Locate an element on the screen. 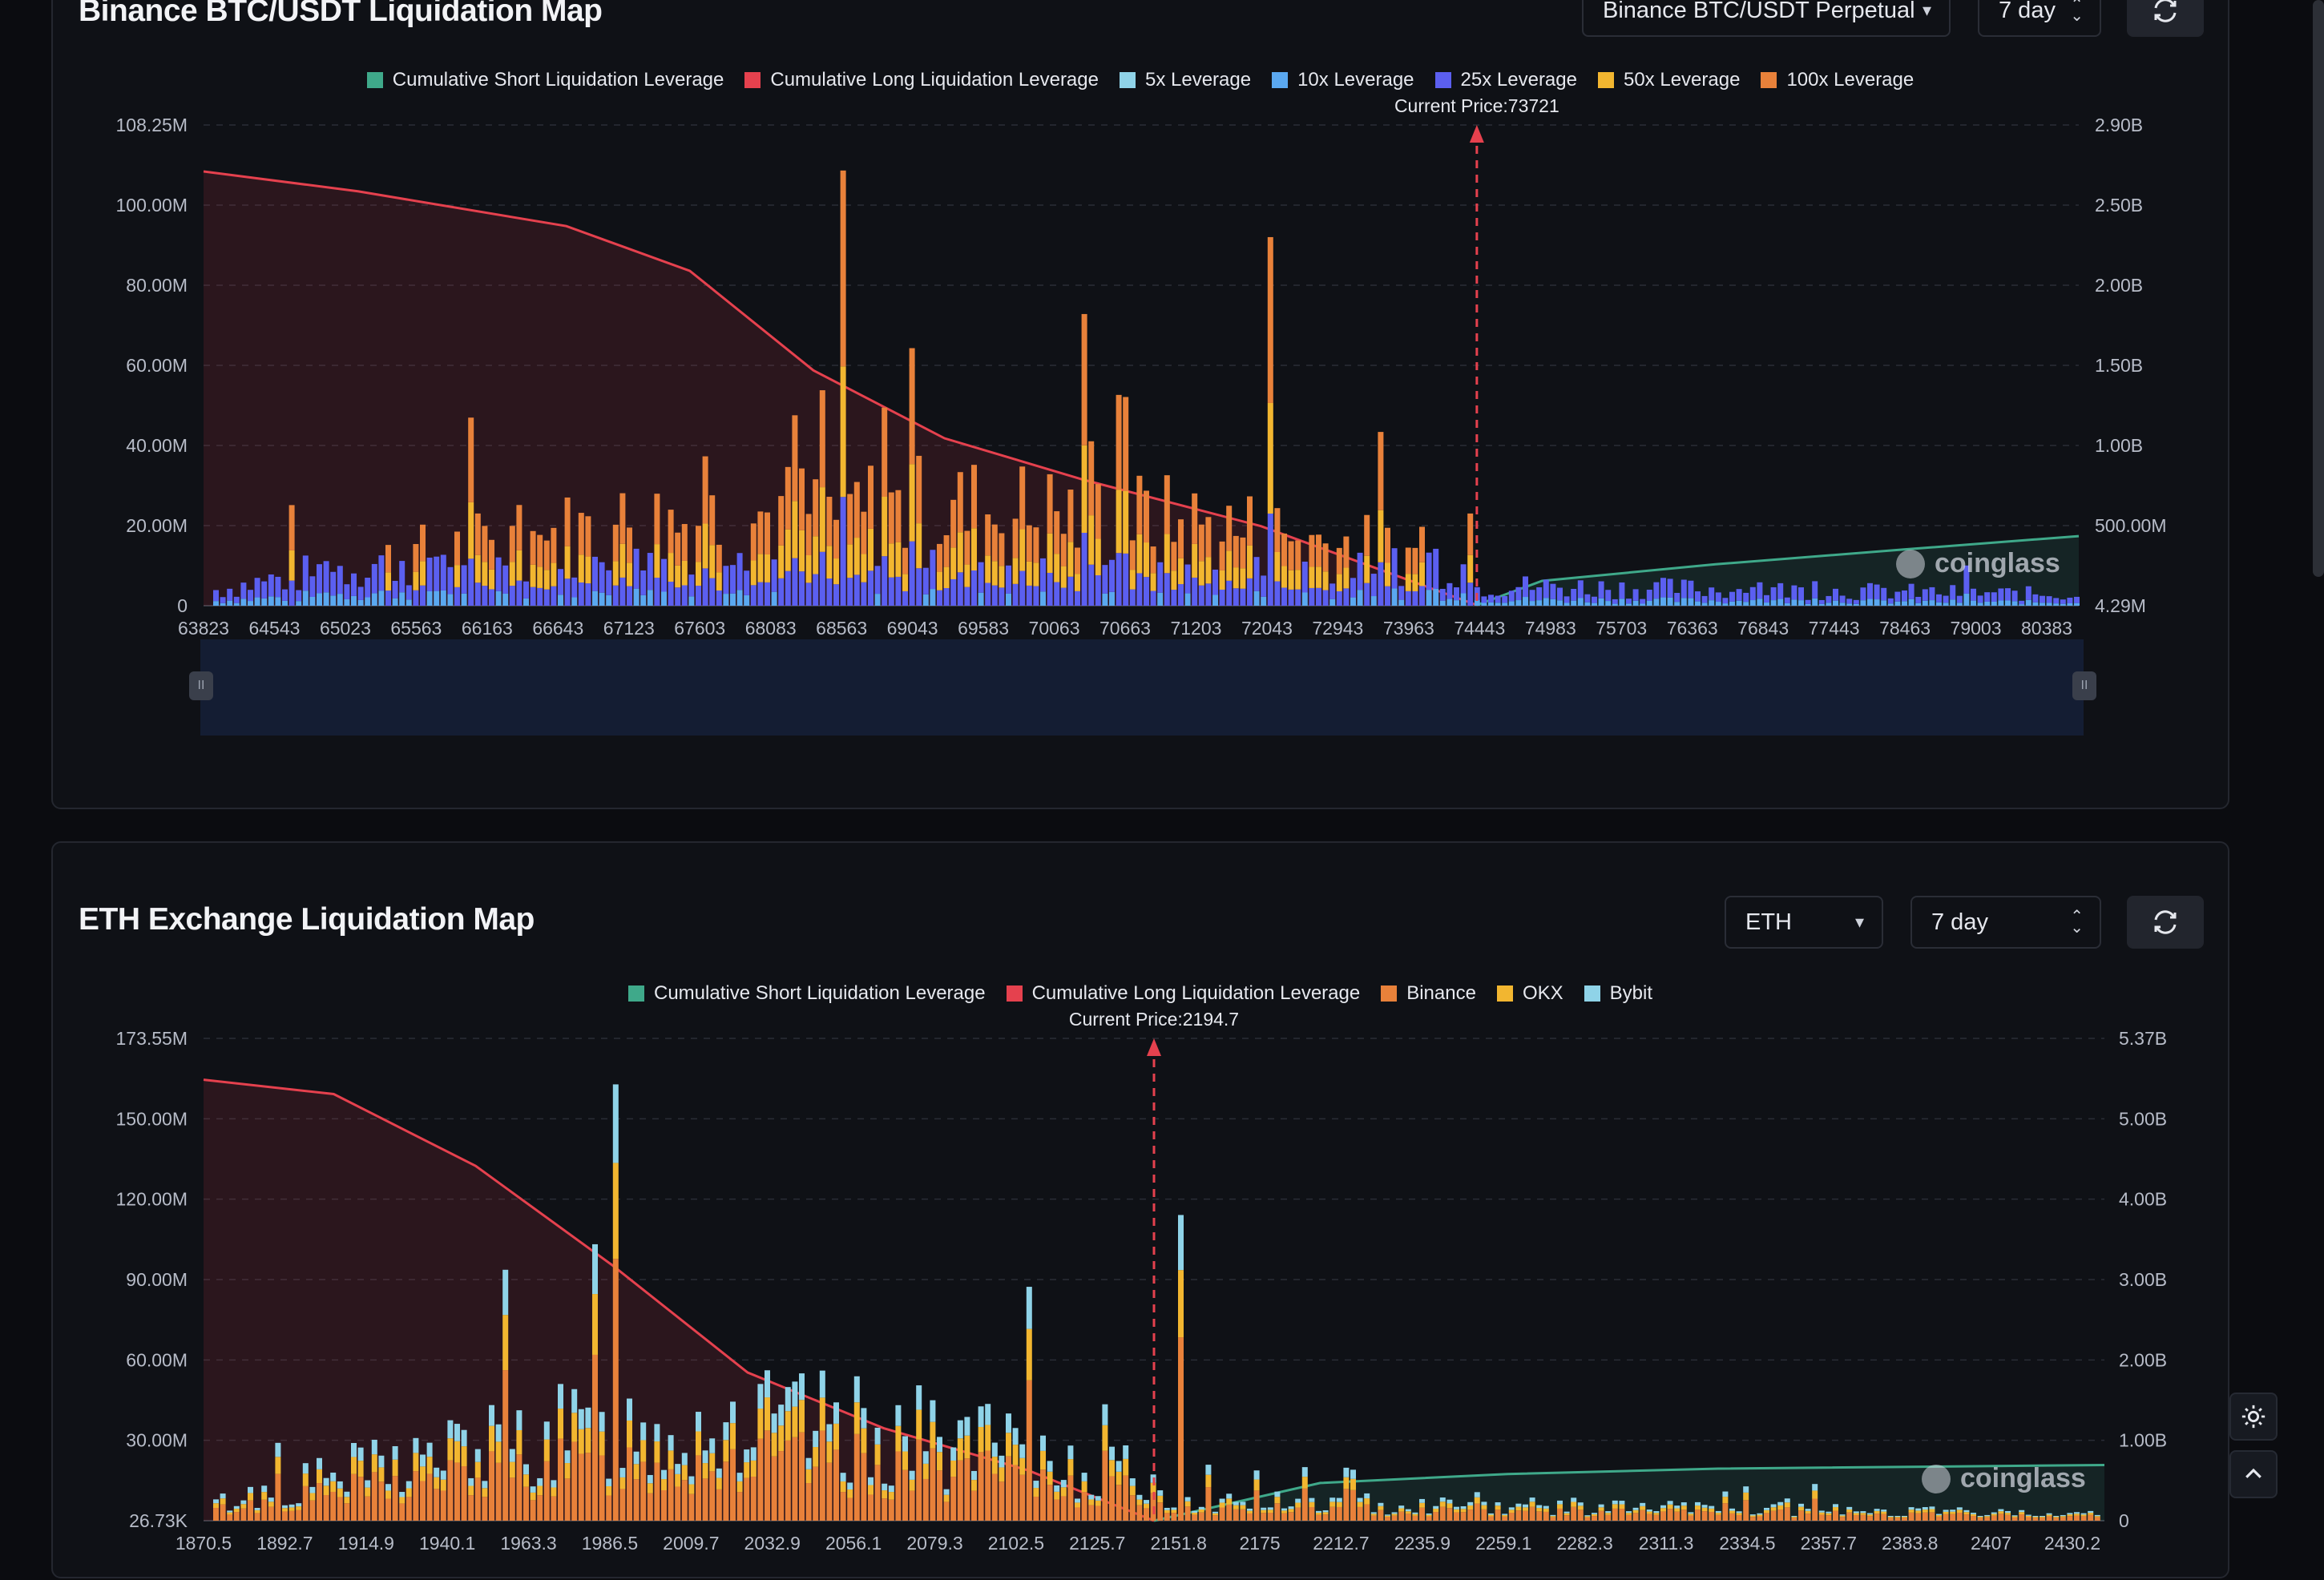 The height and width of the screenshot is (1580, 2324). legend-label: Cumulative Long Liquidation Leverage is located at coordinates (1196, 993).